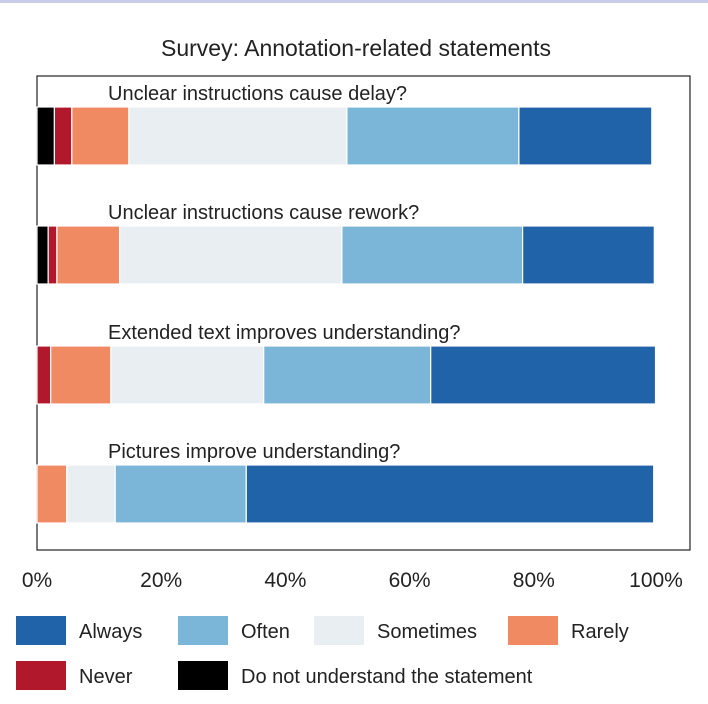 The width and height of the screenshot is (708, 704). Describe the element at coordinates (427, 632) in the screenshot. I see `legend-label-sometimes: Sometimes` at that location.